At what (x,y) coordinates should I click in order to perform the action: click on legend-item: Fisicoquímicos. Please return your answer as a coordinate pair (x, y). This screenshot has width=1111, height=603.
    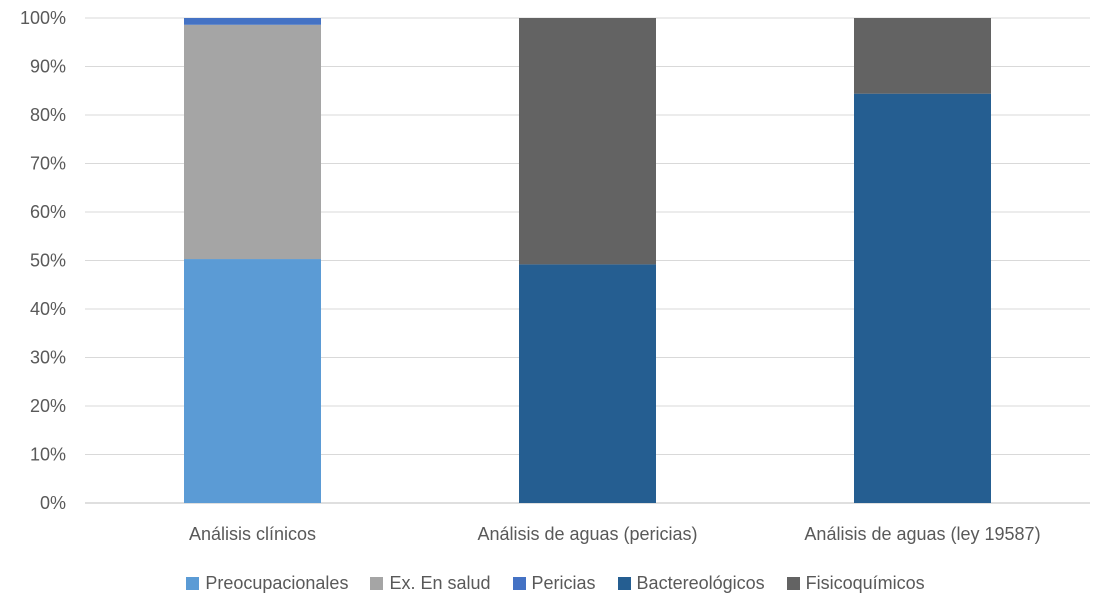
    Looking at the image, I should click on (855, 583).